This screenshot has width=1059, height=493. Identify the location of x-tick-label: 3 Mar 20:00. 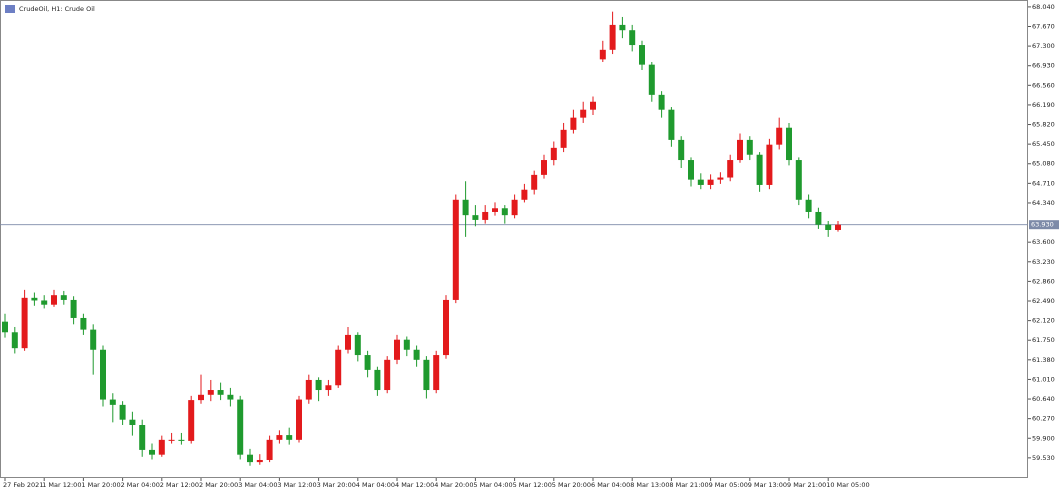
(336, 485).